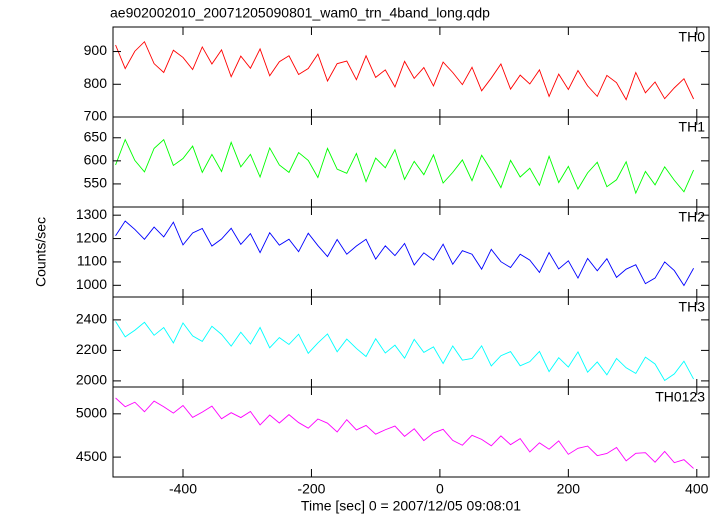 This screenshot has width=724, height=516. Describe the element at coordinates (183, 489) in the screenshot. I see `x-tick-label: -400` at that location.